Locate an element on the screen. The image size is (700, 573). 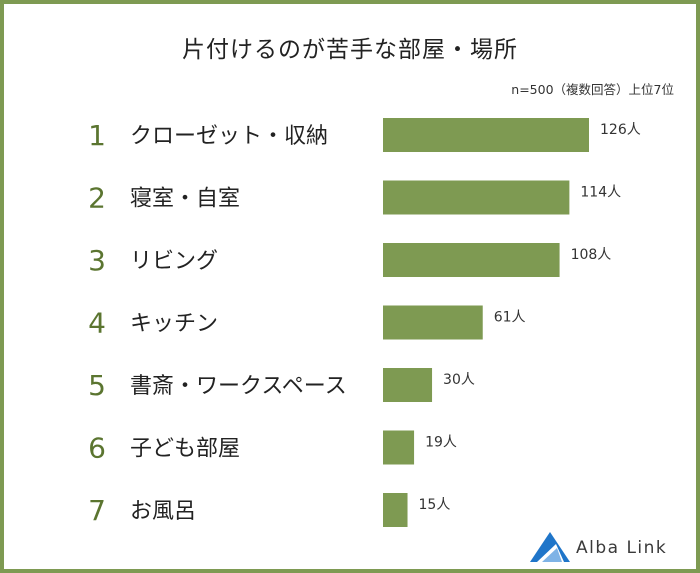
brand-name: Alba Link is located at coordinates (622, 548).